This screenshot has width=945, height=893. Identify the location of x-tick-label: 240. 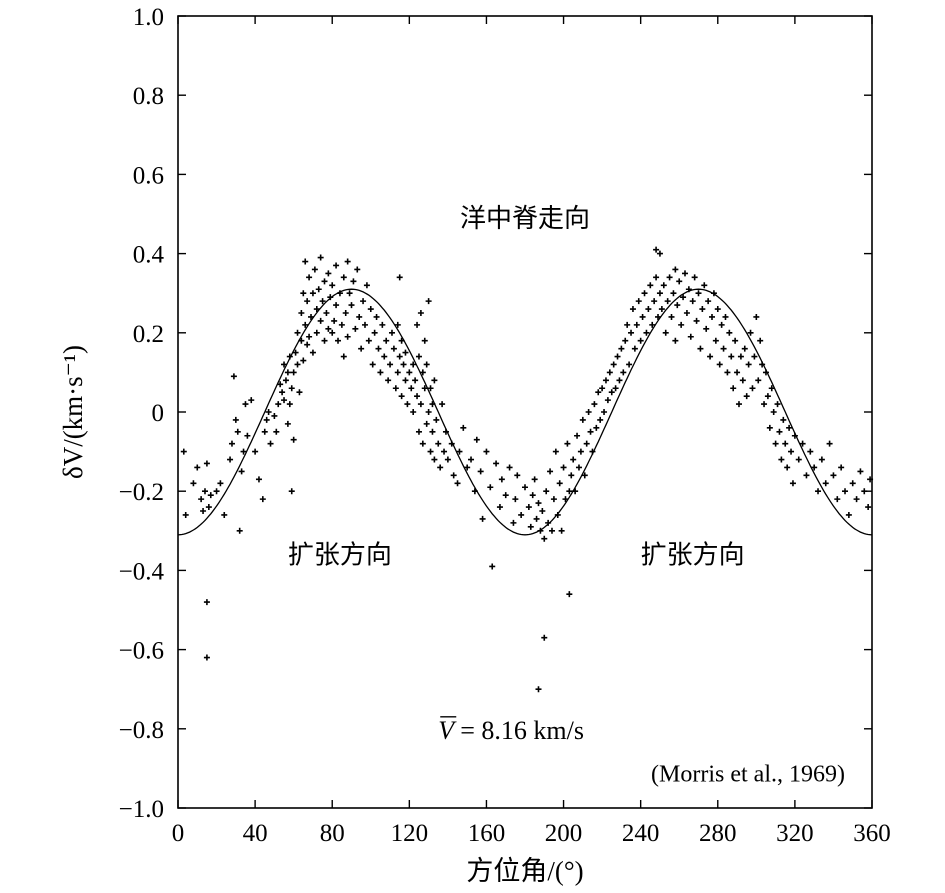
(641, 833).